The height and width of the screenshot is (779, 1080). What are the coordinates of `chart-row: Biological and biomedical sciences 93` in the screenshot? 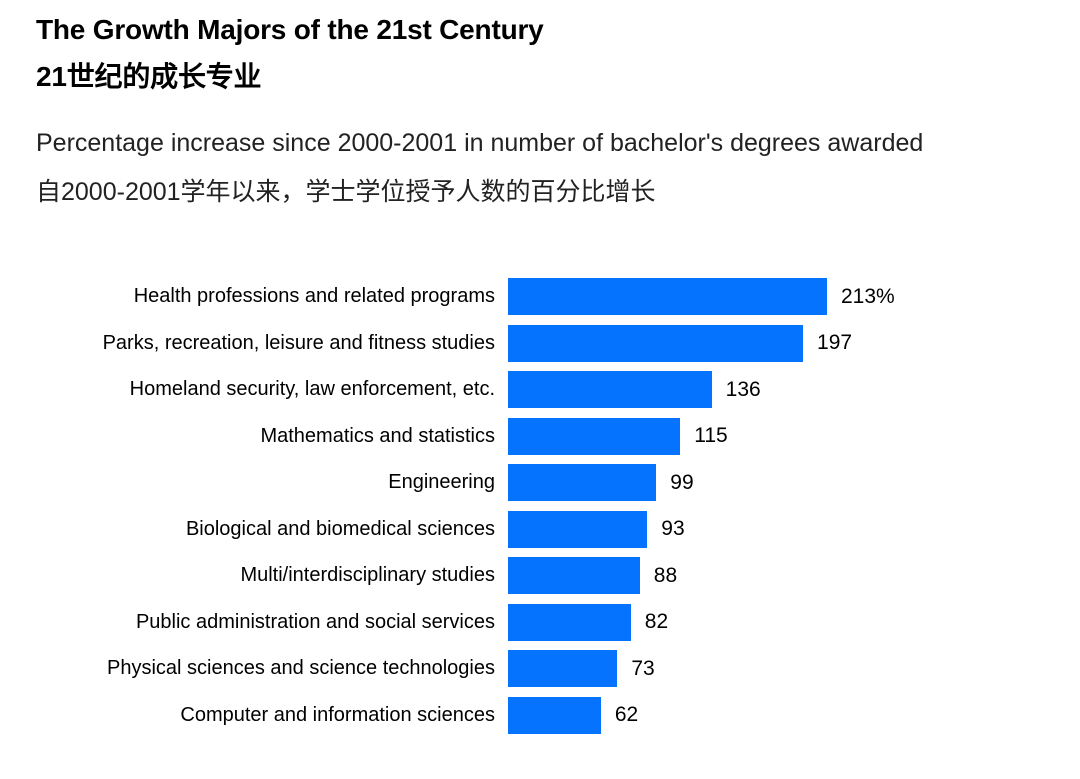 It's located at (538, 529).